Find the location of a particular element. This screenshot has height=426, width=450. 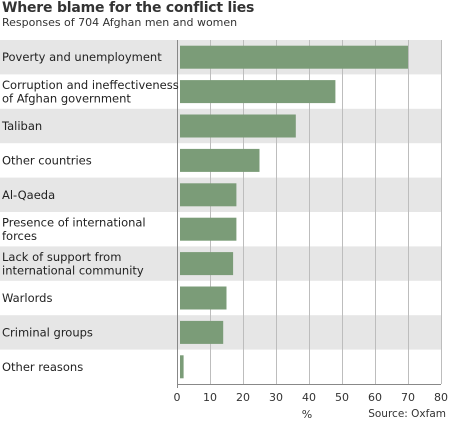

category-label: Other reasons is located at coordinates (42, 367).